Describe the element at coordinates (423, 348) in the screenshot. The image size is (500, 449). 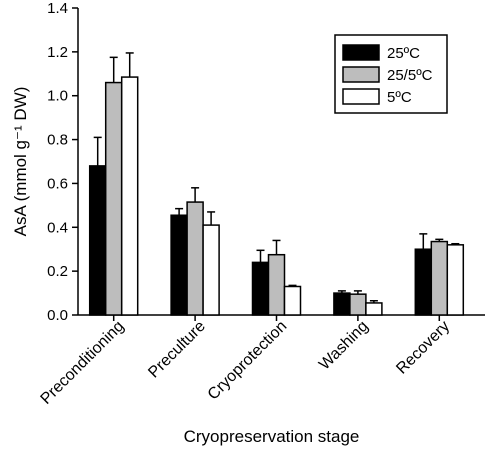
I see `x-tick-label: Recovery` at that location.